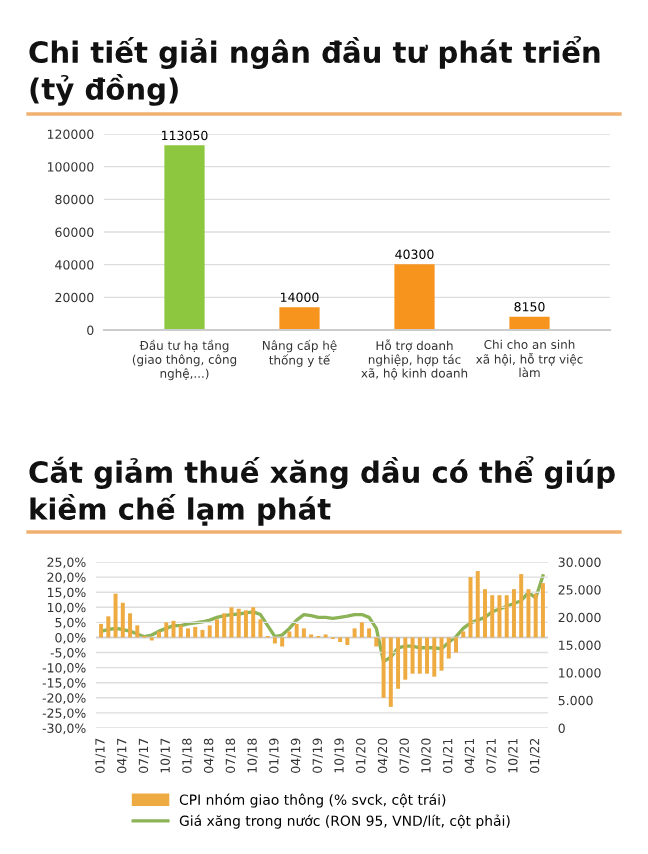 The width and height of the screenshot is (648, 854). Describe the element at coordinates (322, 619) in the screenshot. I see `line-series` at that location.